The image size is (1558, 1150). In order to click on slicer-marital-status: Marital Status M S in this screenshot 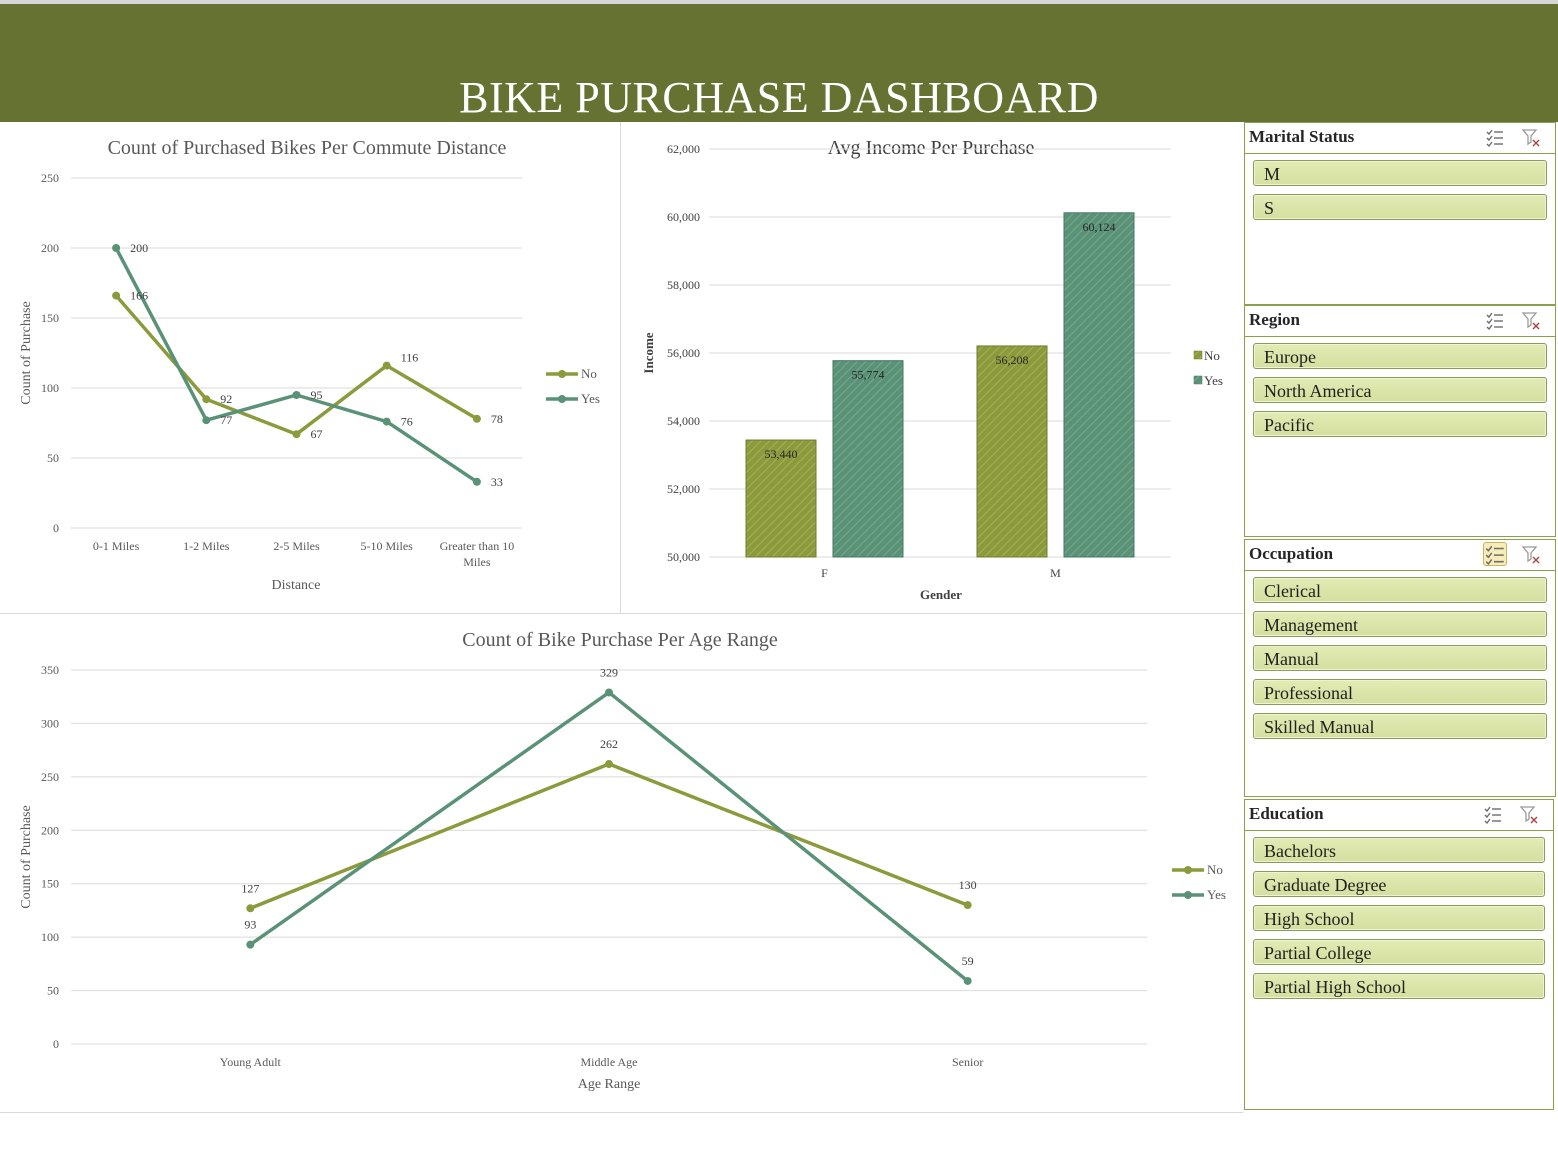, I will do `click(1400, 213)`.